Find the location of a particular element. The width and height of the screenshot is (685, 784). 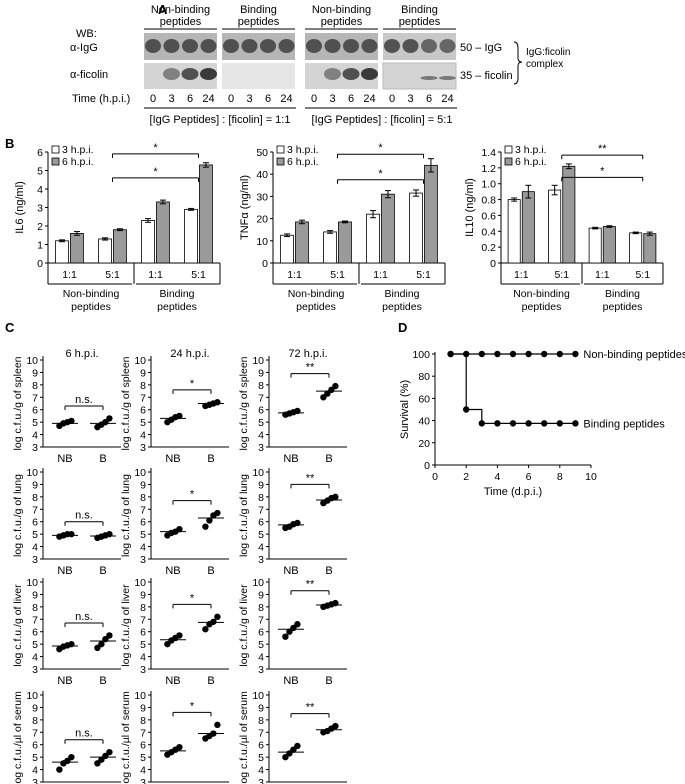

band-label-ficolin: 35 – ficolin is located at coordinates (486, 76).